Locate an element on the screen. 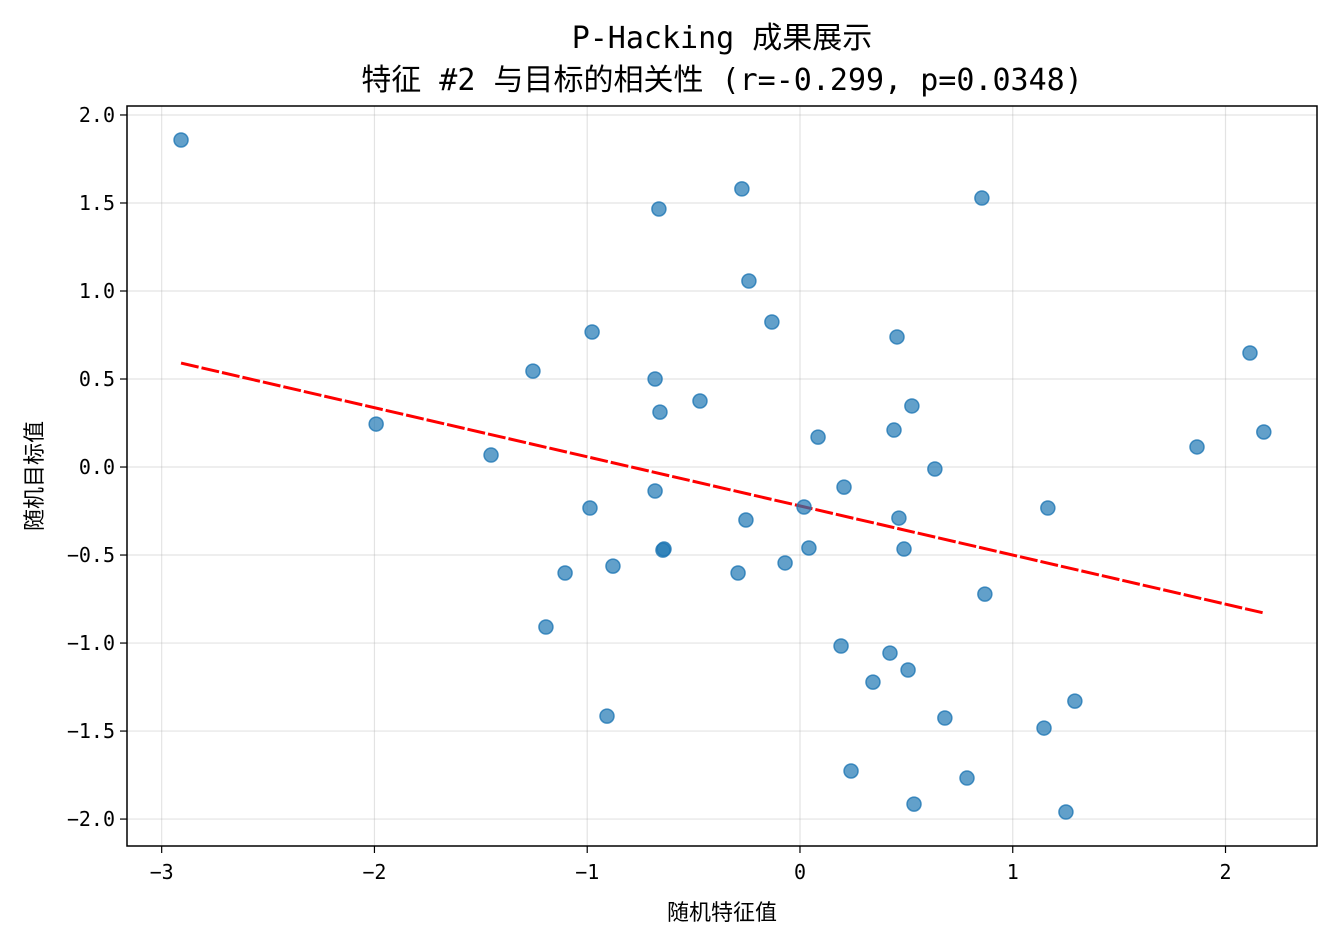  y-tick-label: 1.0 is located at coordinates (97, 291).